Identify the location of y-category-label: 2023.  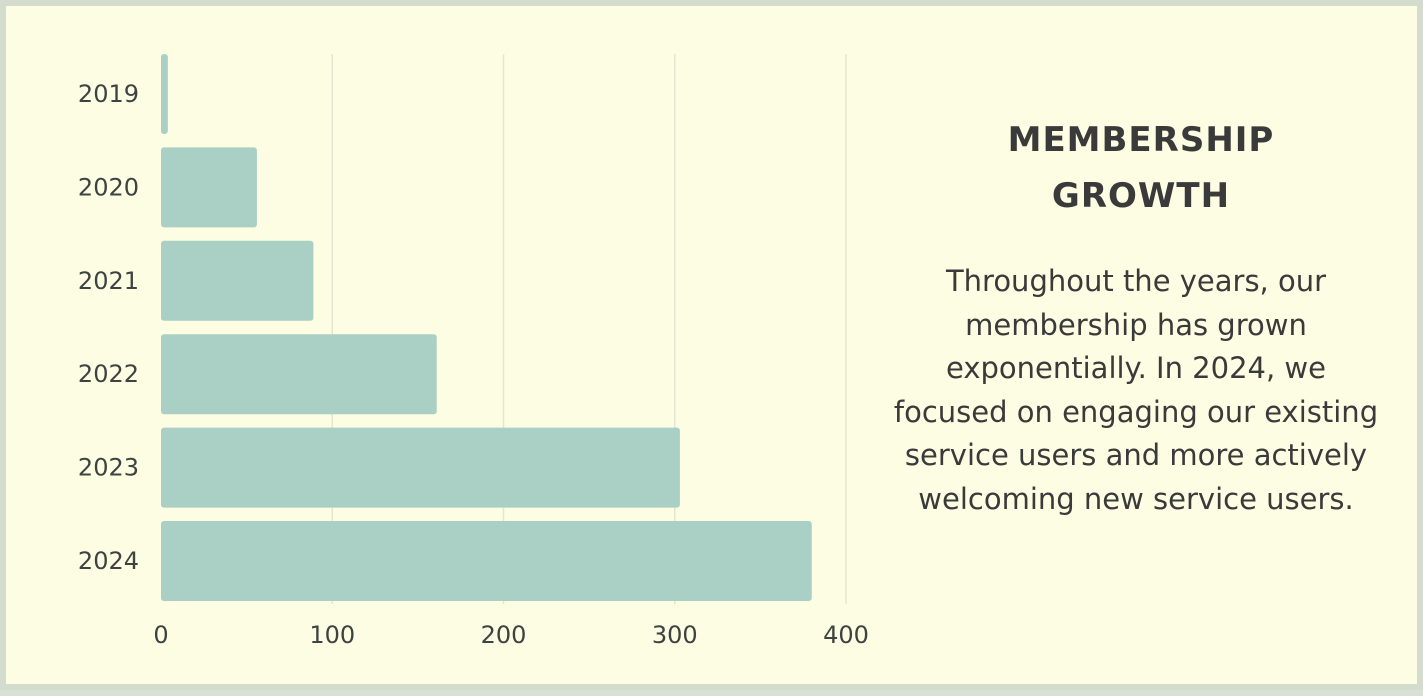
(108, 468).